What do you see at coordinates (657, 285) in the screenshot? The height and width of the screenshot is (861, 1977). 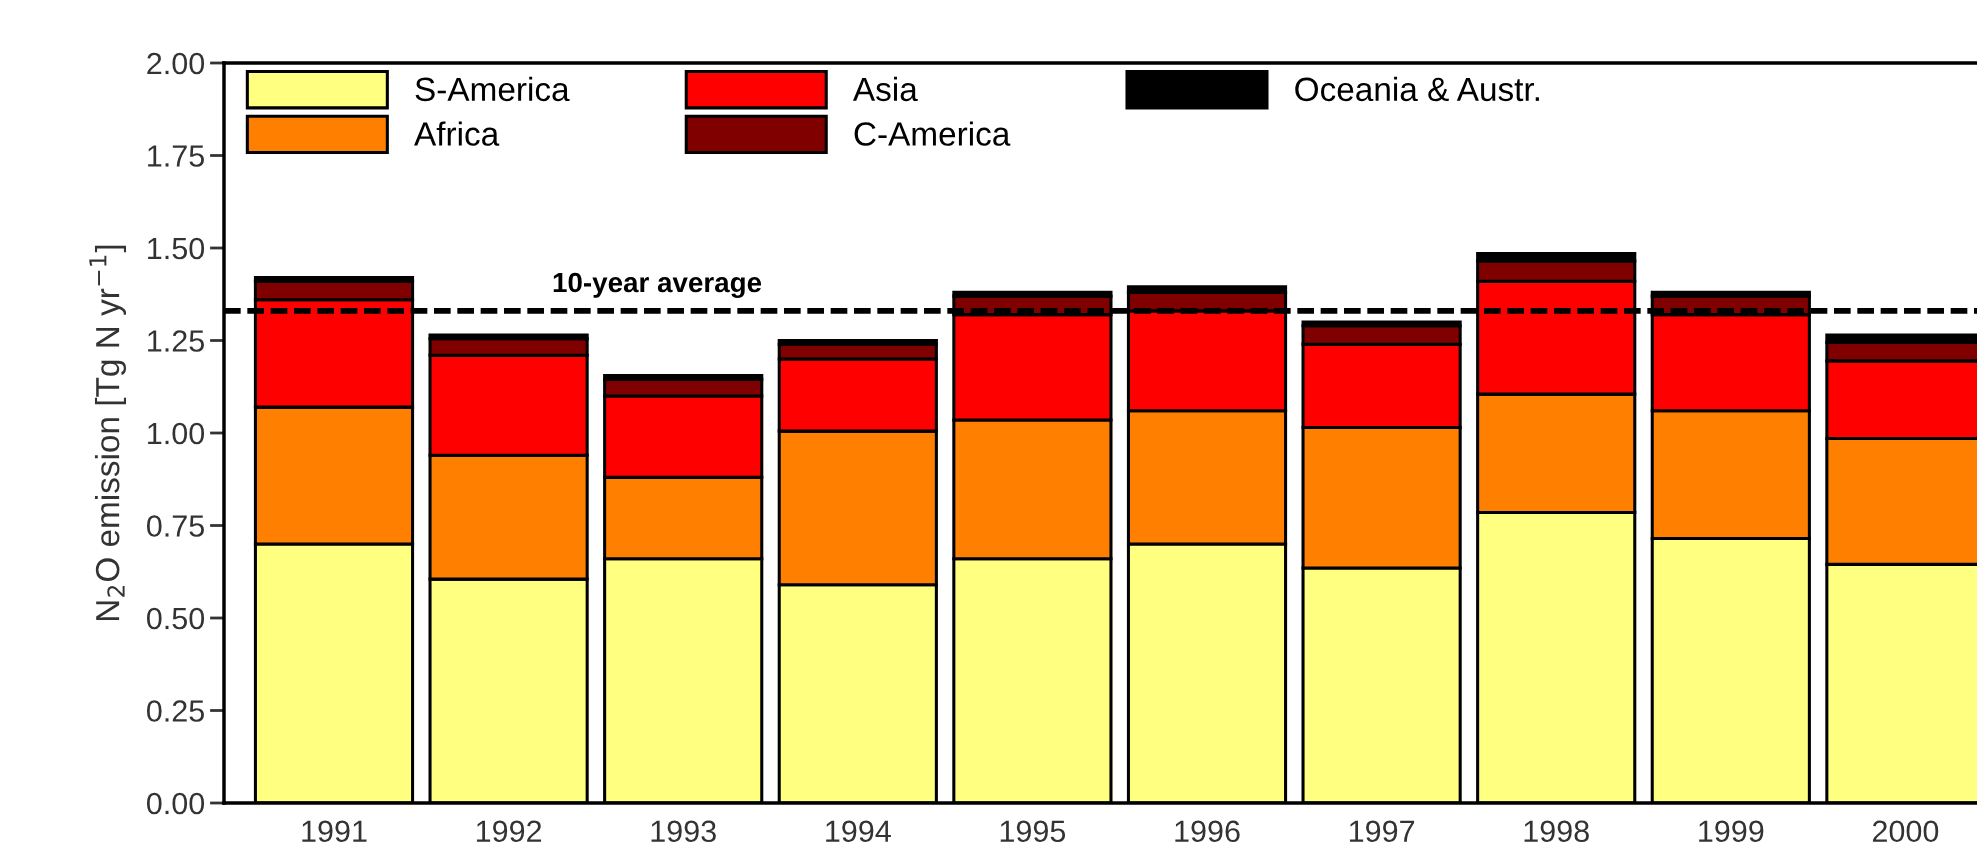 I see `ref-line-label: 10-year average` at bounding box center [657, 285].